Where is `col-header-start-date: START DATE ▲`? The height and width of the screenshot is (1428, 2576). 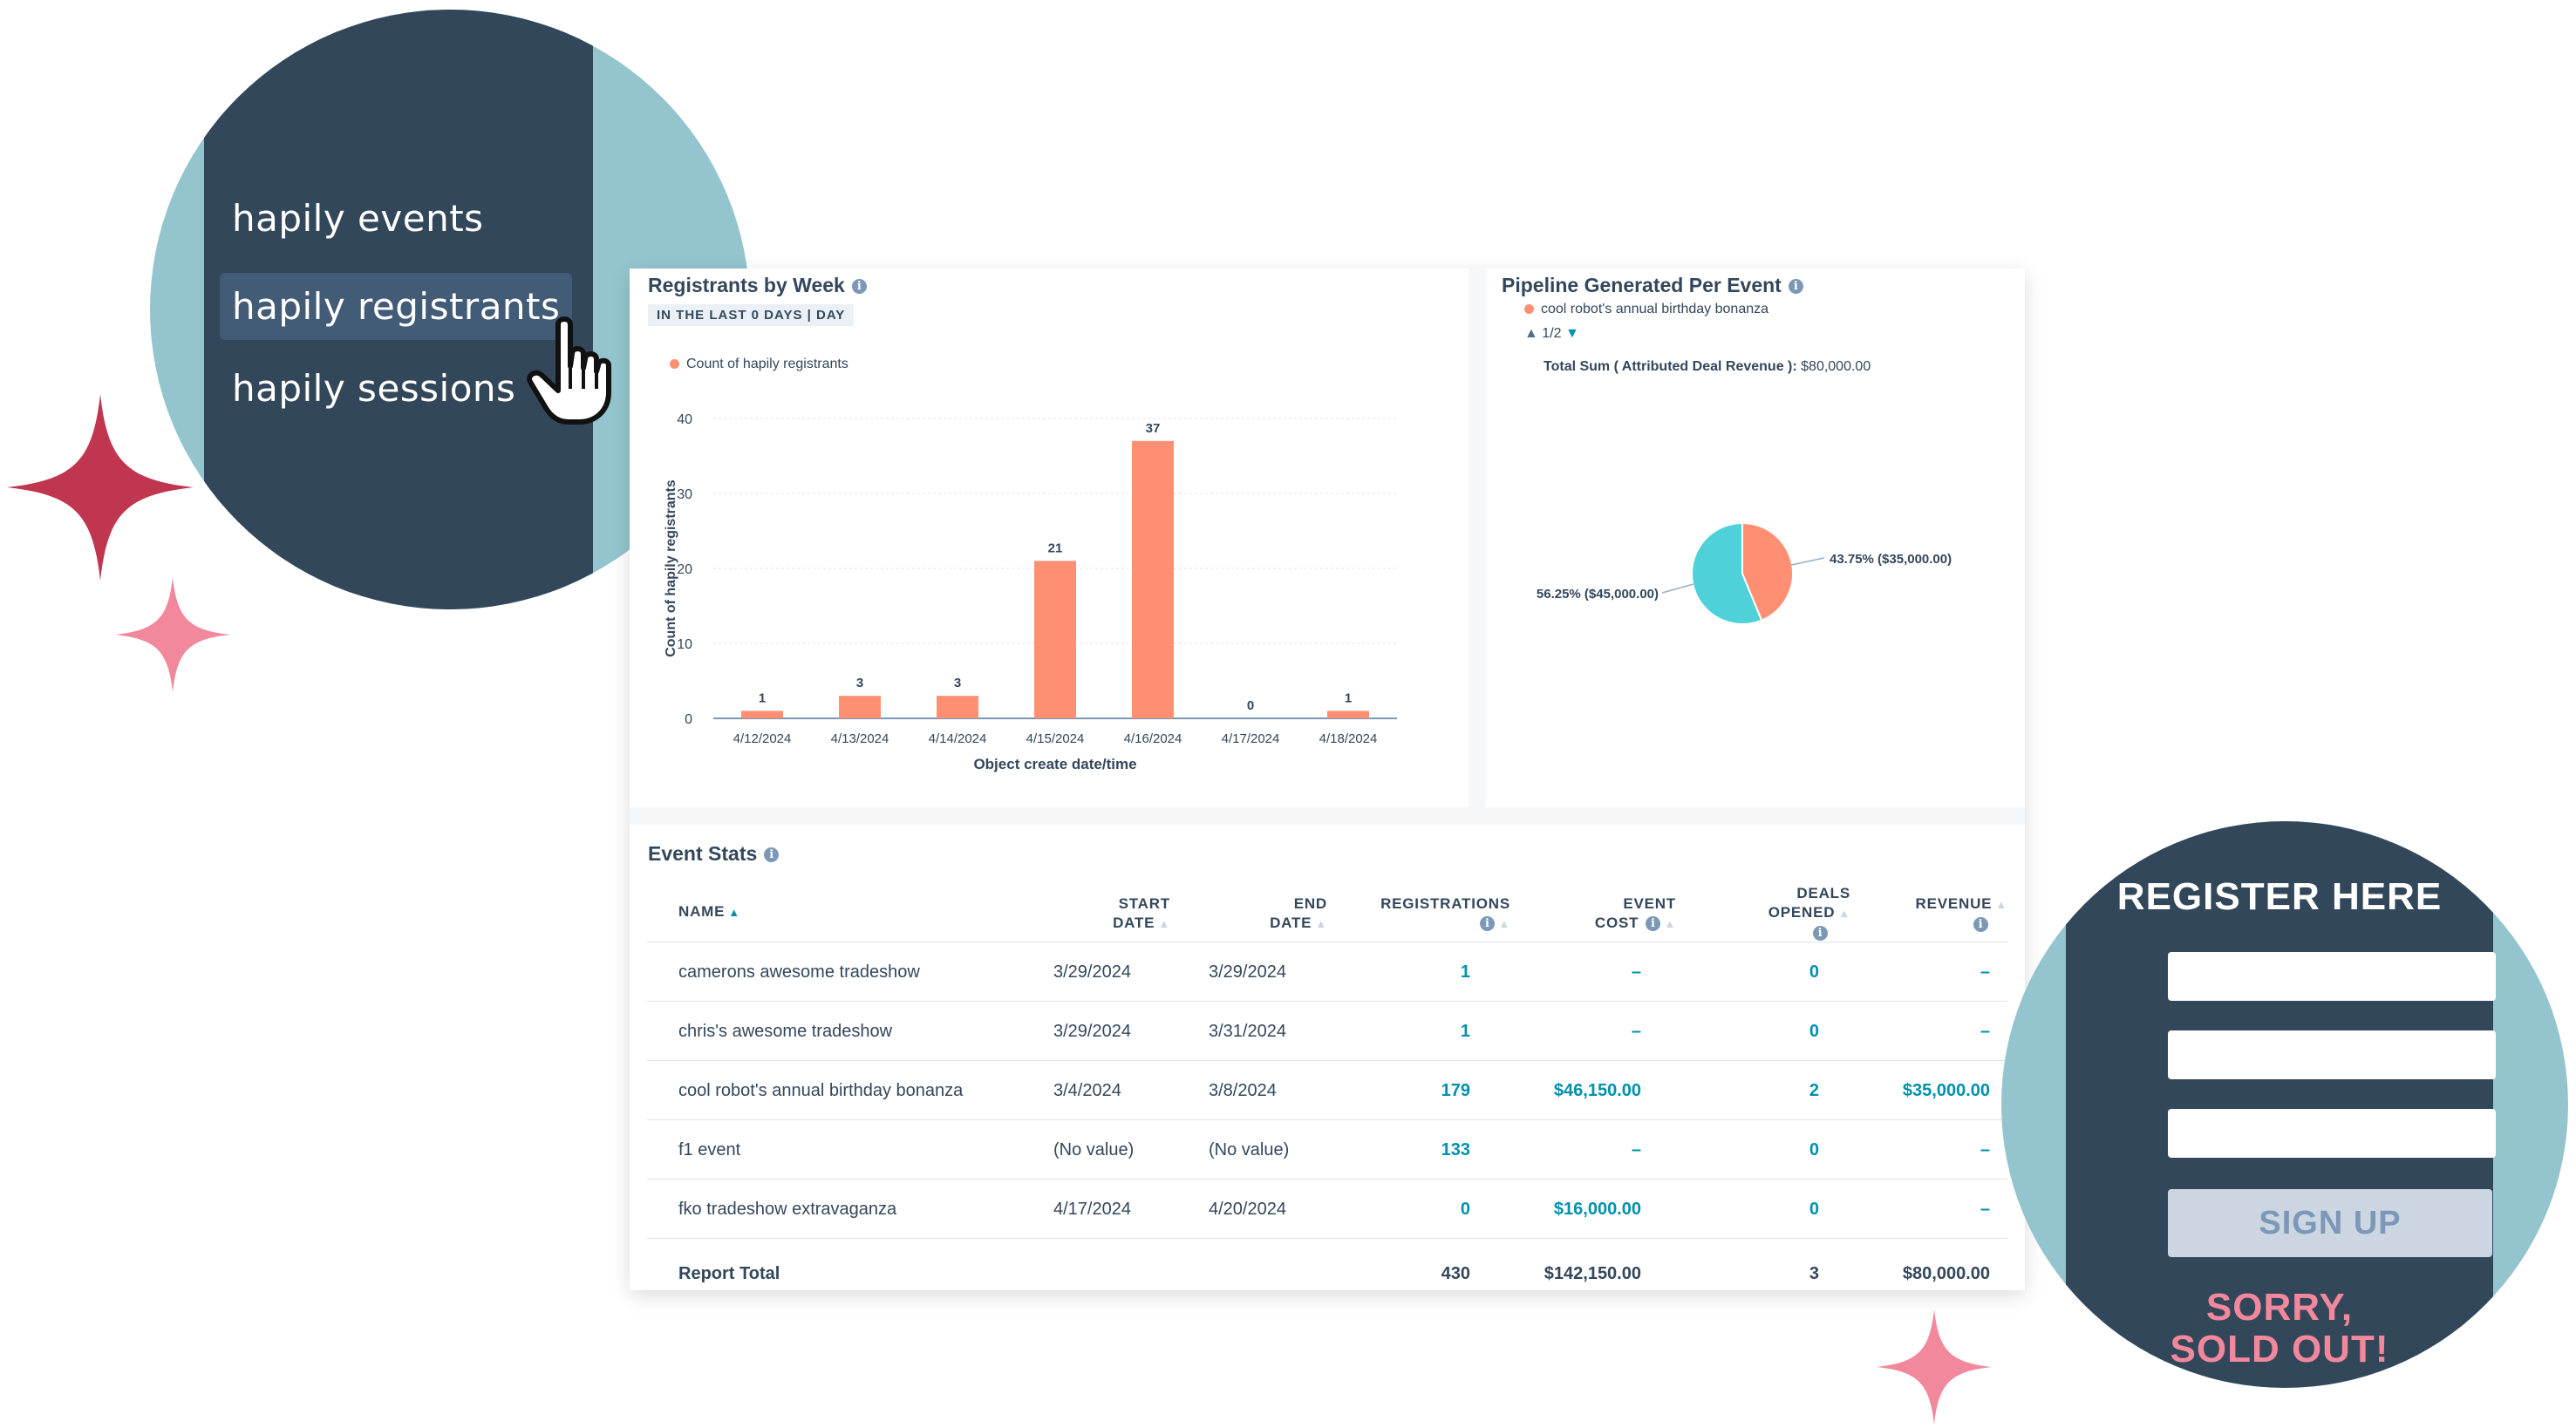 col-header-start-date: START DATE ▲ is located at coordinates (1118, 914).